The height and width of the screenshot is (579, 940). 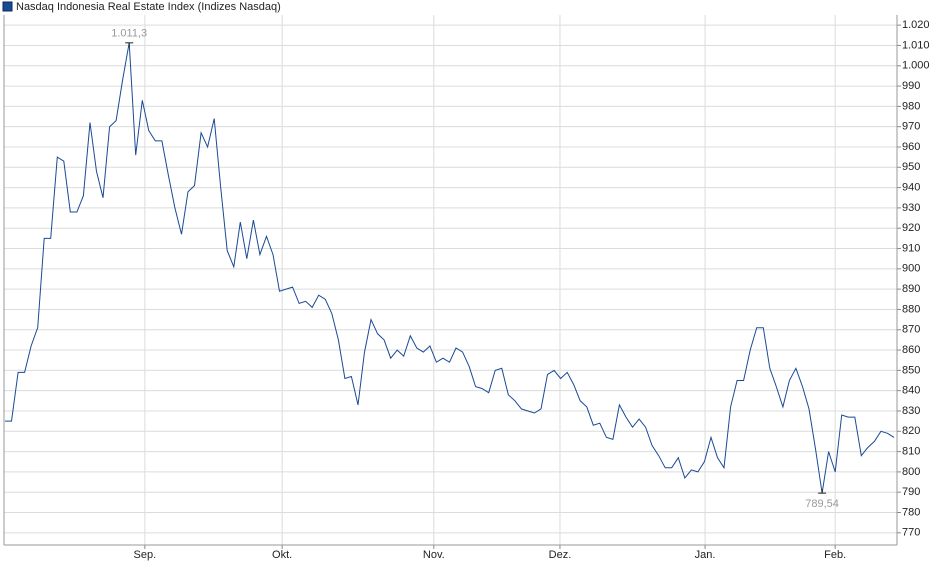 I want to click on y-tick-label: 910, so click(x=911, y=248).